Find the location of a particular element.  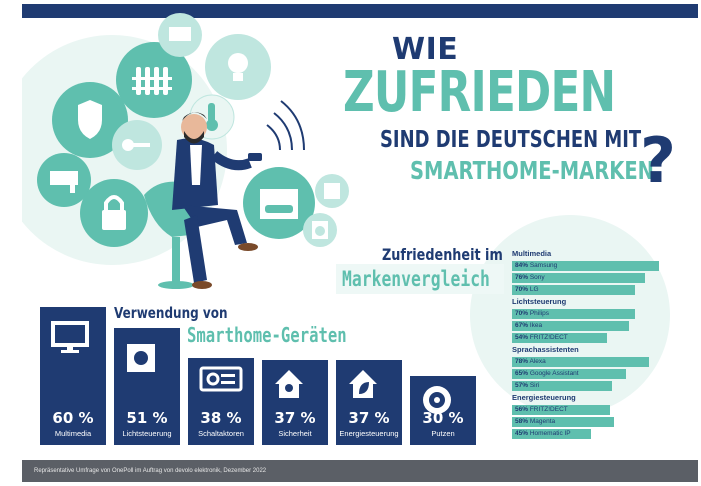

usage-tile: 37 % Sicherheit is located at coordinates (295, 402).